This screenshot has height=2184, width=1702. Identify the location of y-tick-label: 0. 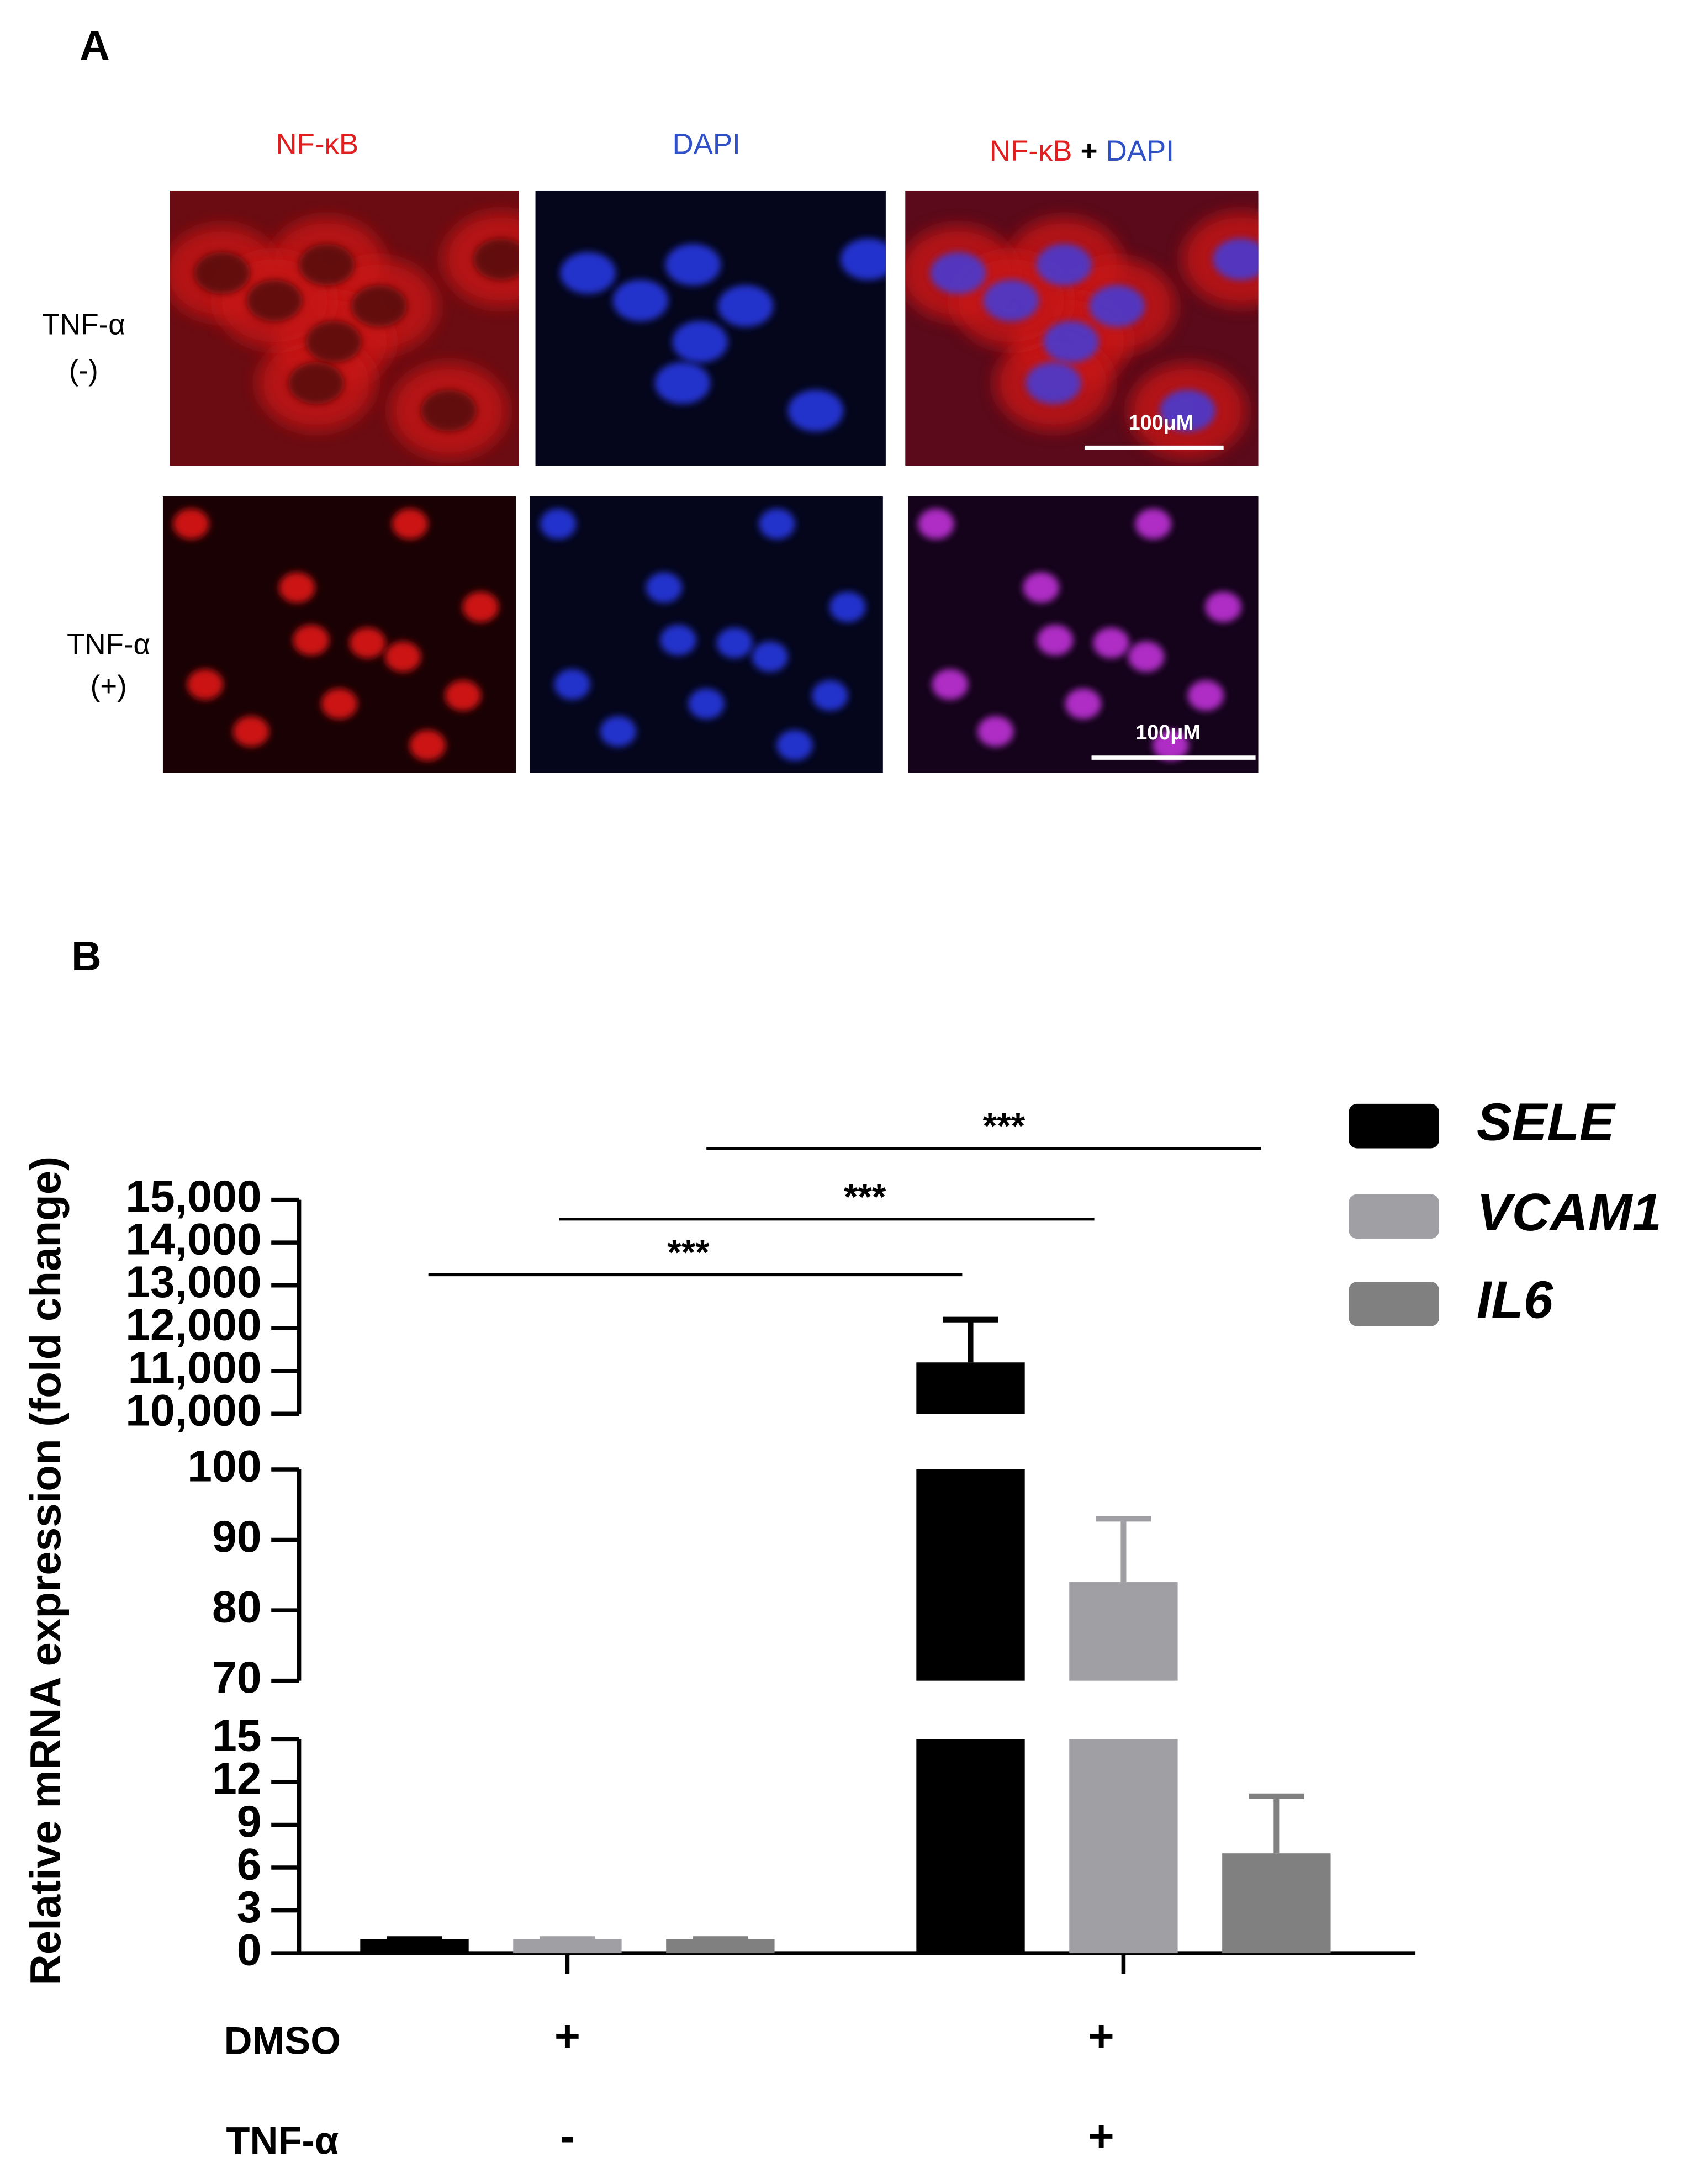
(250, 1950).